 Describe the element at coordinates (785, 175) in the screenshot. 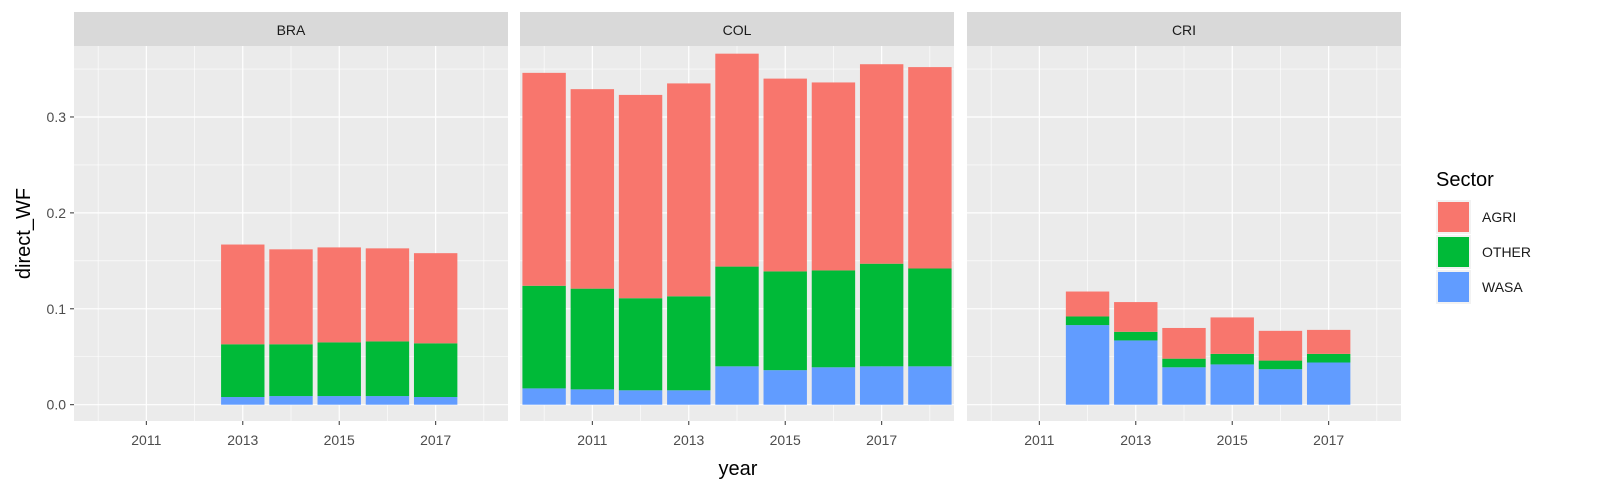

I see `bar-col-2015-agri` at that location.